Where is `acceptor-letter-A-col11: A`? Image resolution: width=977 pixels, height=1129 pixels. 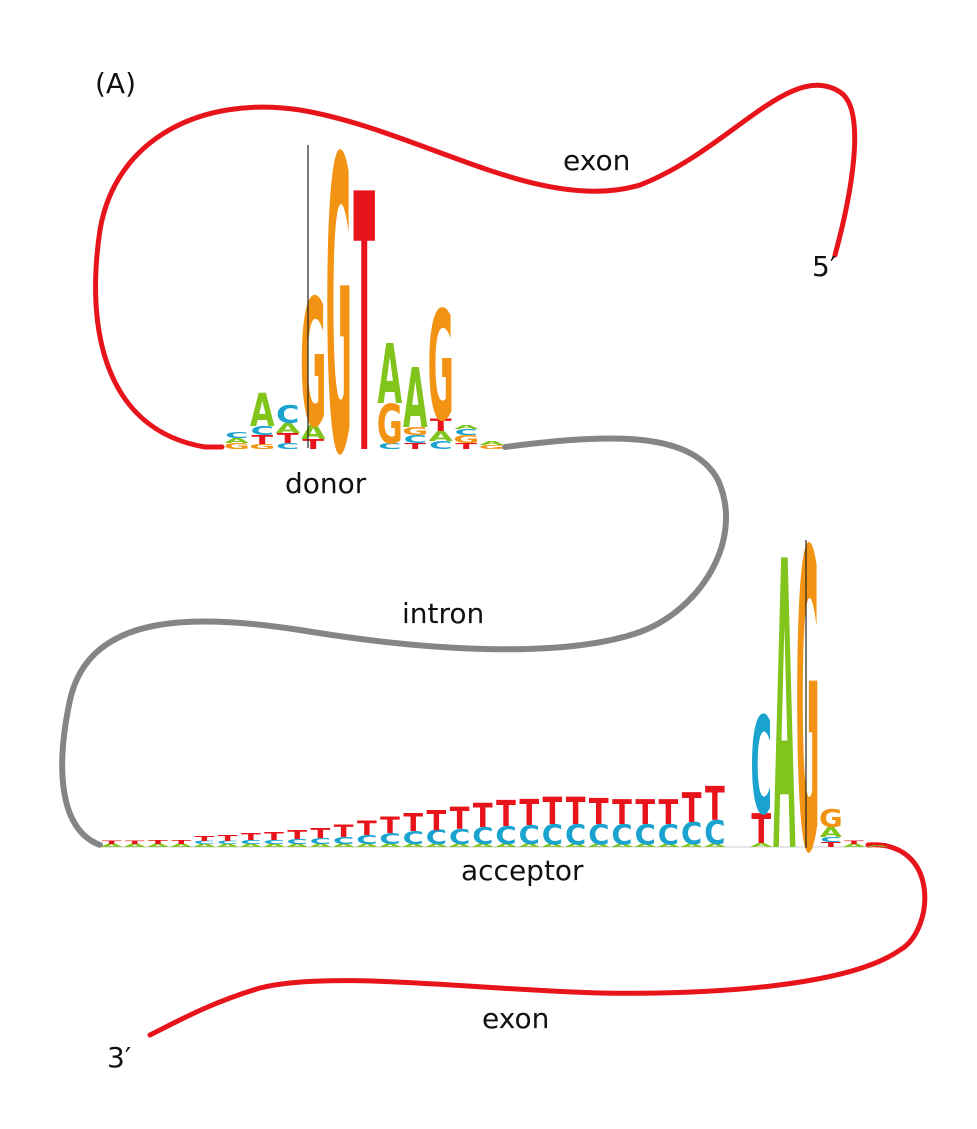 acceptor-letter-A-col11: A is located at coordinates (343, 845).